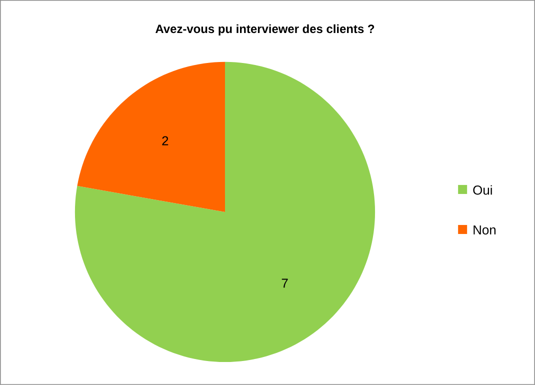  I want to click on legend-label: Oui, so click(482, 190).